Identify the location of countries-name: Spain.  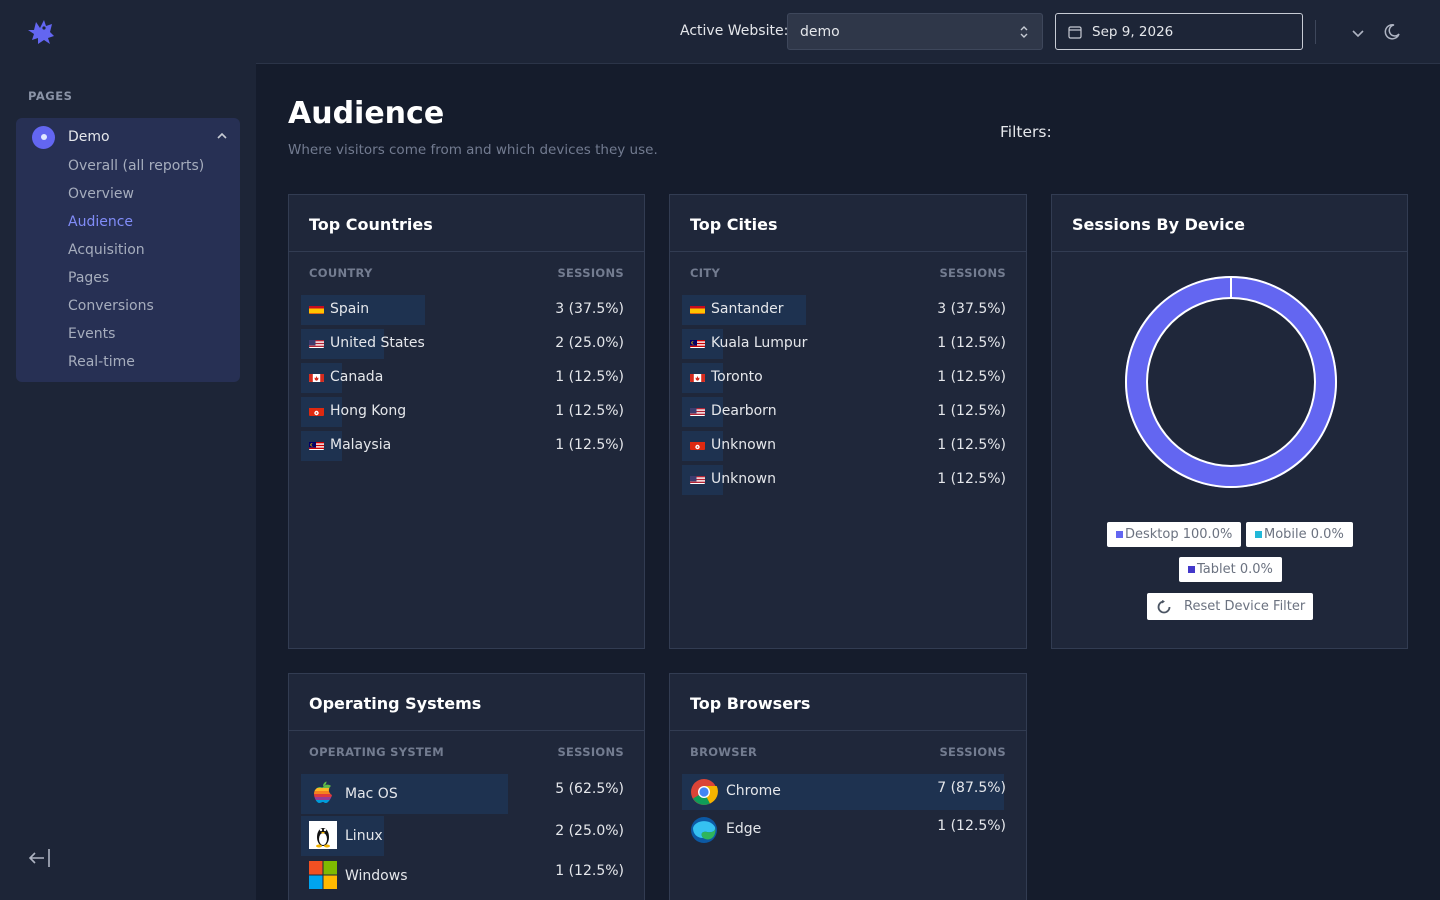
(350, 309).